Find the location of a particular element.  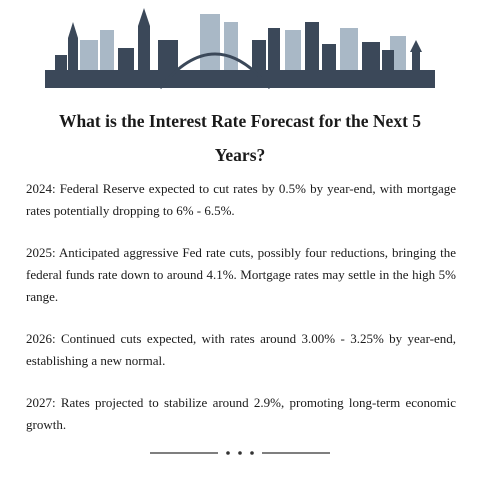

divider is located at coordinates (240, 453).